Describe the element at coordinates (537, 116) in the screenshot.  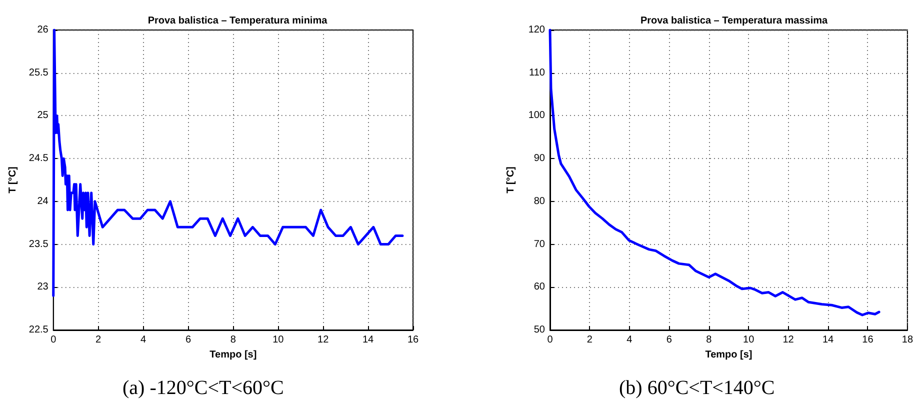
I see `y-tick-label: 100` at that location.